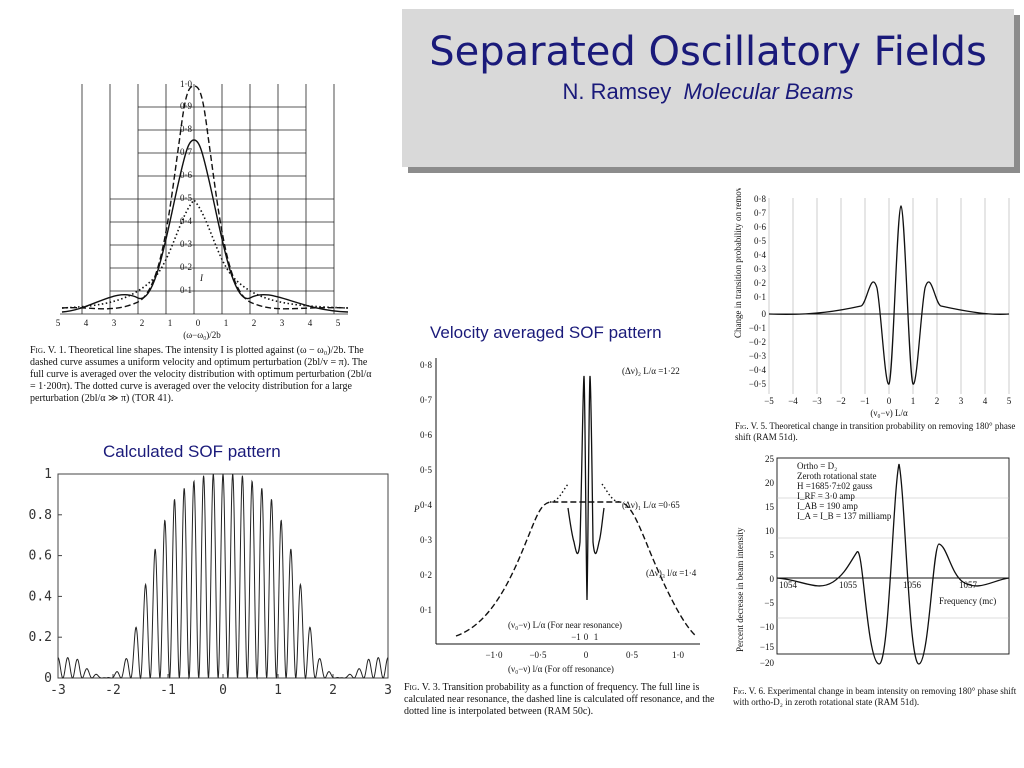  I want to click on fig-v6-y-tick: 15, so click(770, 507).